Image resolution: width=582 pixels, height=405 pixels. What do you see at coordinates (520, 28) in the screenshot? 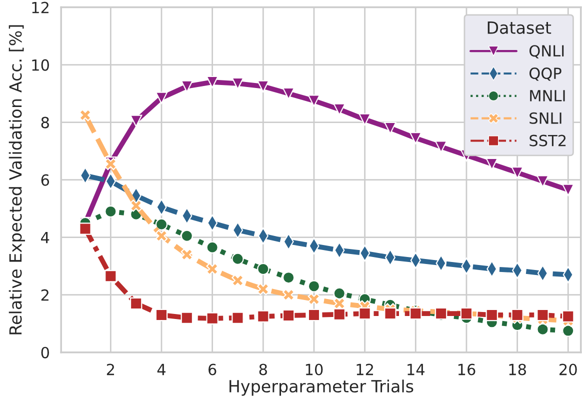
I see `legend-title: Dataset` at bounding box center [520, 28].